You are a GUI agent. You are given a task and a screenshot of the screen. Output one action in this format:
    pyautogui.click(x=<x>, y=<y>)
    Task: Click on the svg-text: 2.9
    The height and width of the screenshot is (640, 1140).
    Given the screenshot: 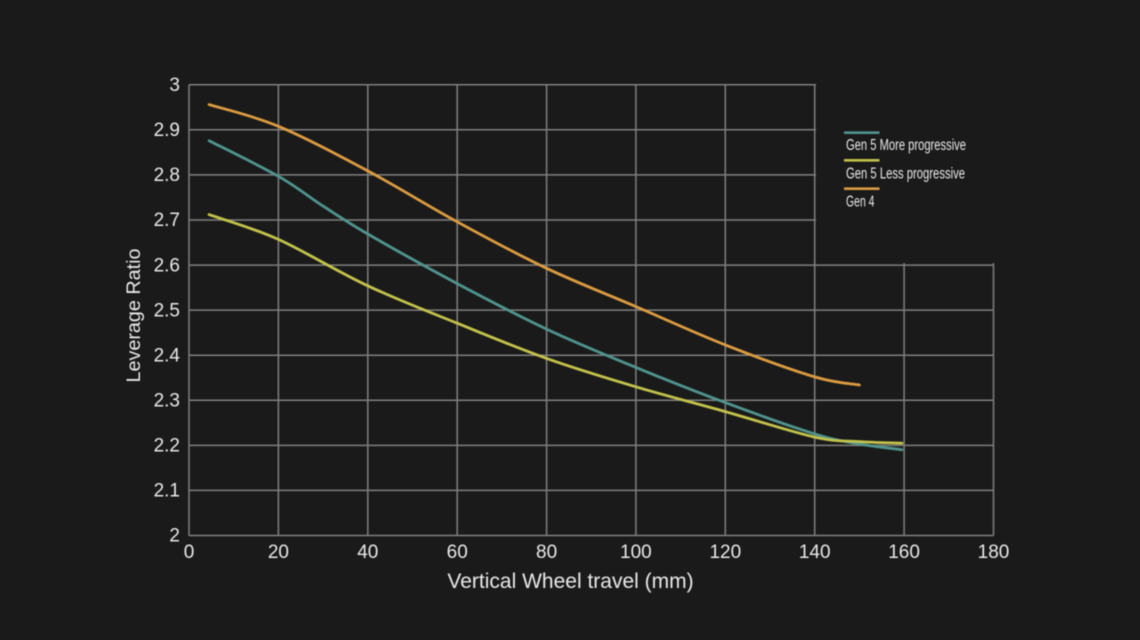 What is the action you would take?
    pyautogui.click(x=167, y=130)
    